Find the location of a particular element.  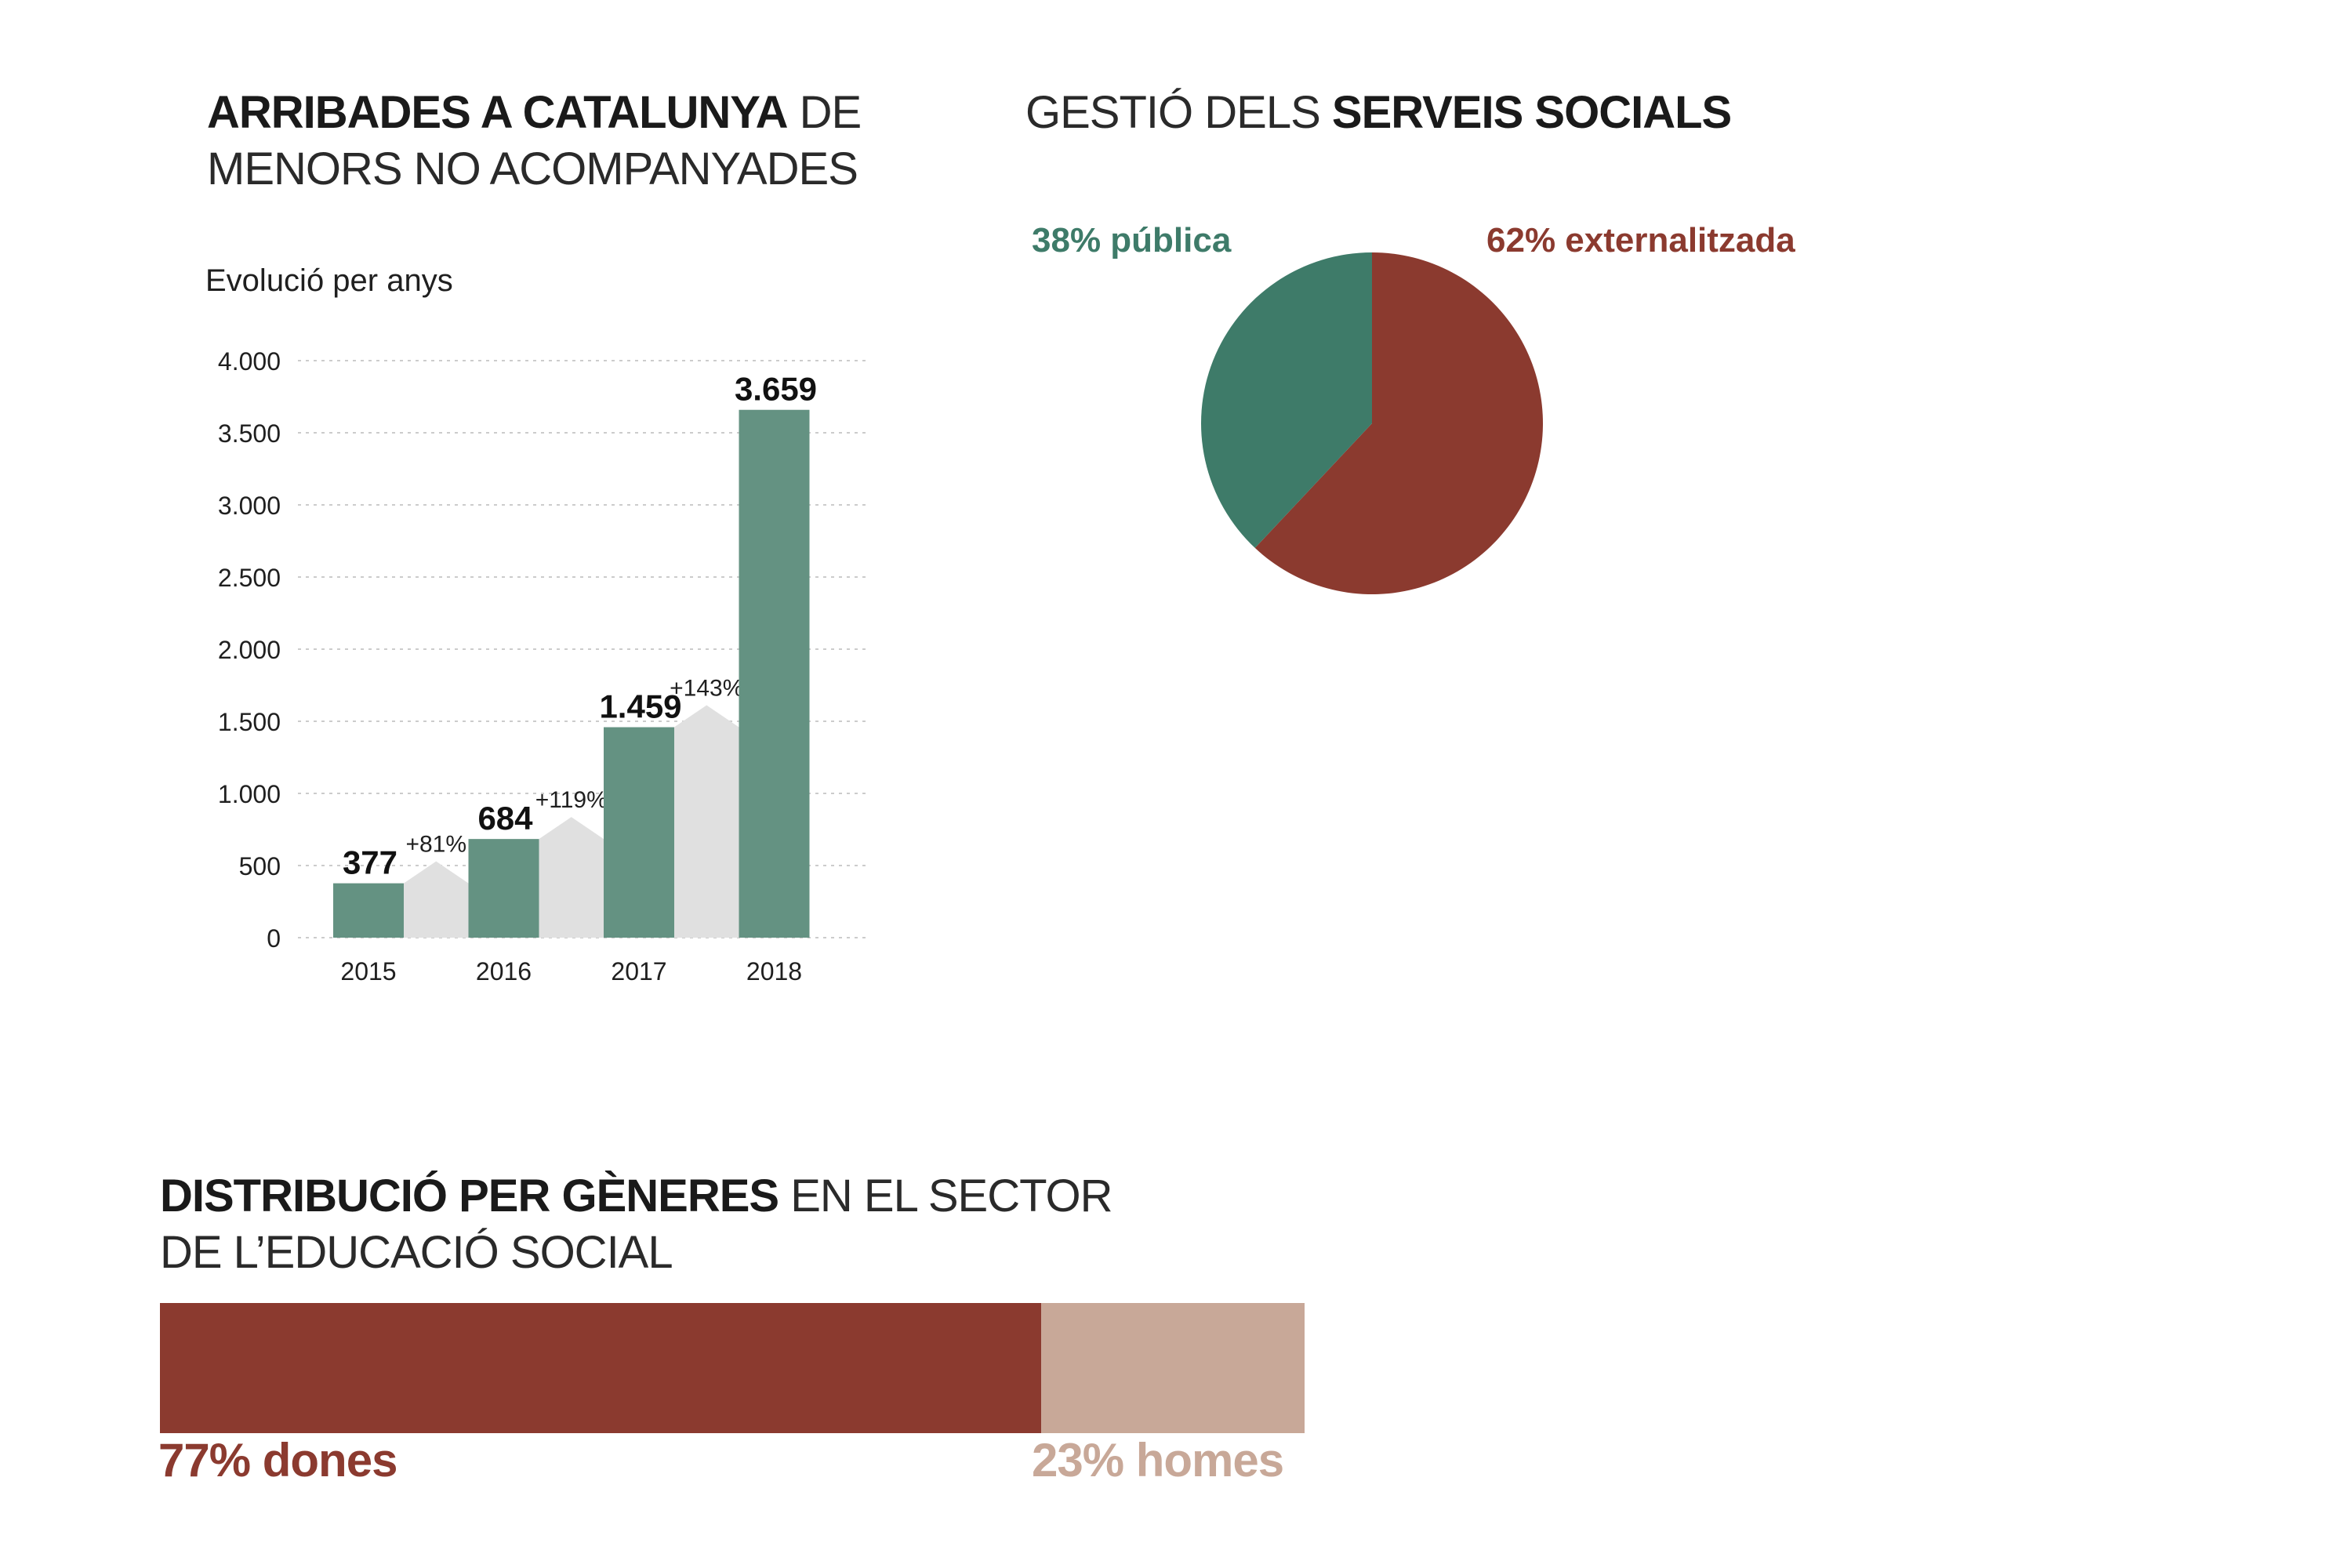

gender-title-rest-1: EN EL SECTOR is located at coordinates (951, 1196).